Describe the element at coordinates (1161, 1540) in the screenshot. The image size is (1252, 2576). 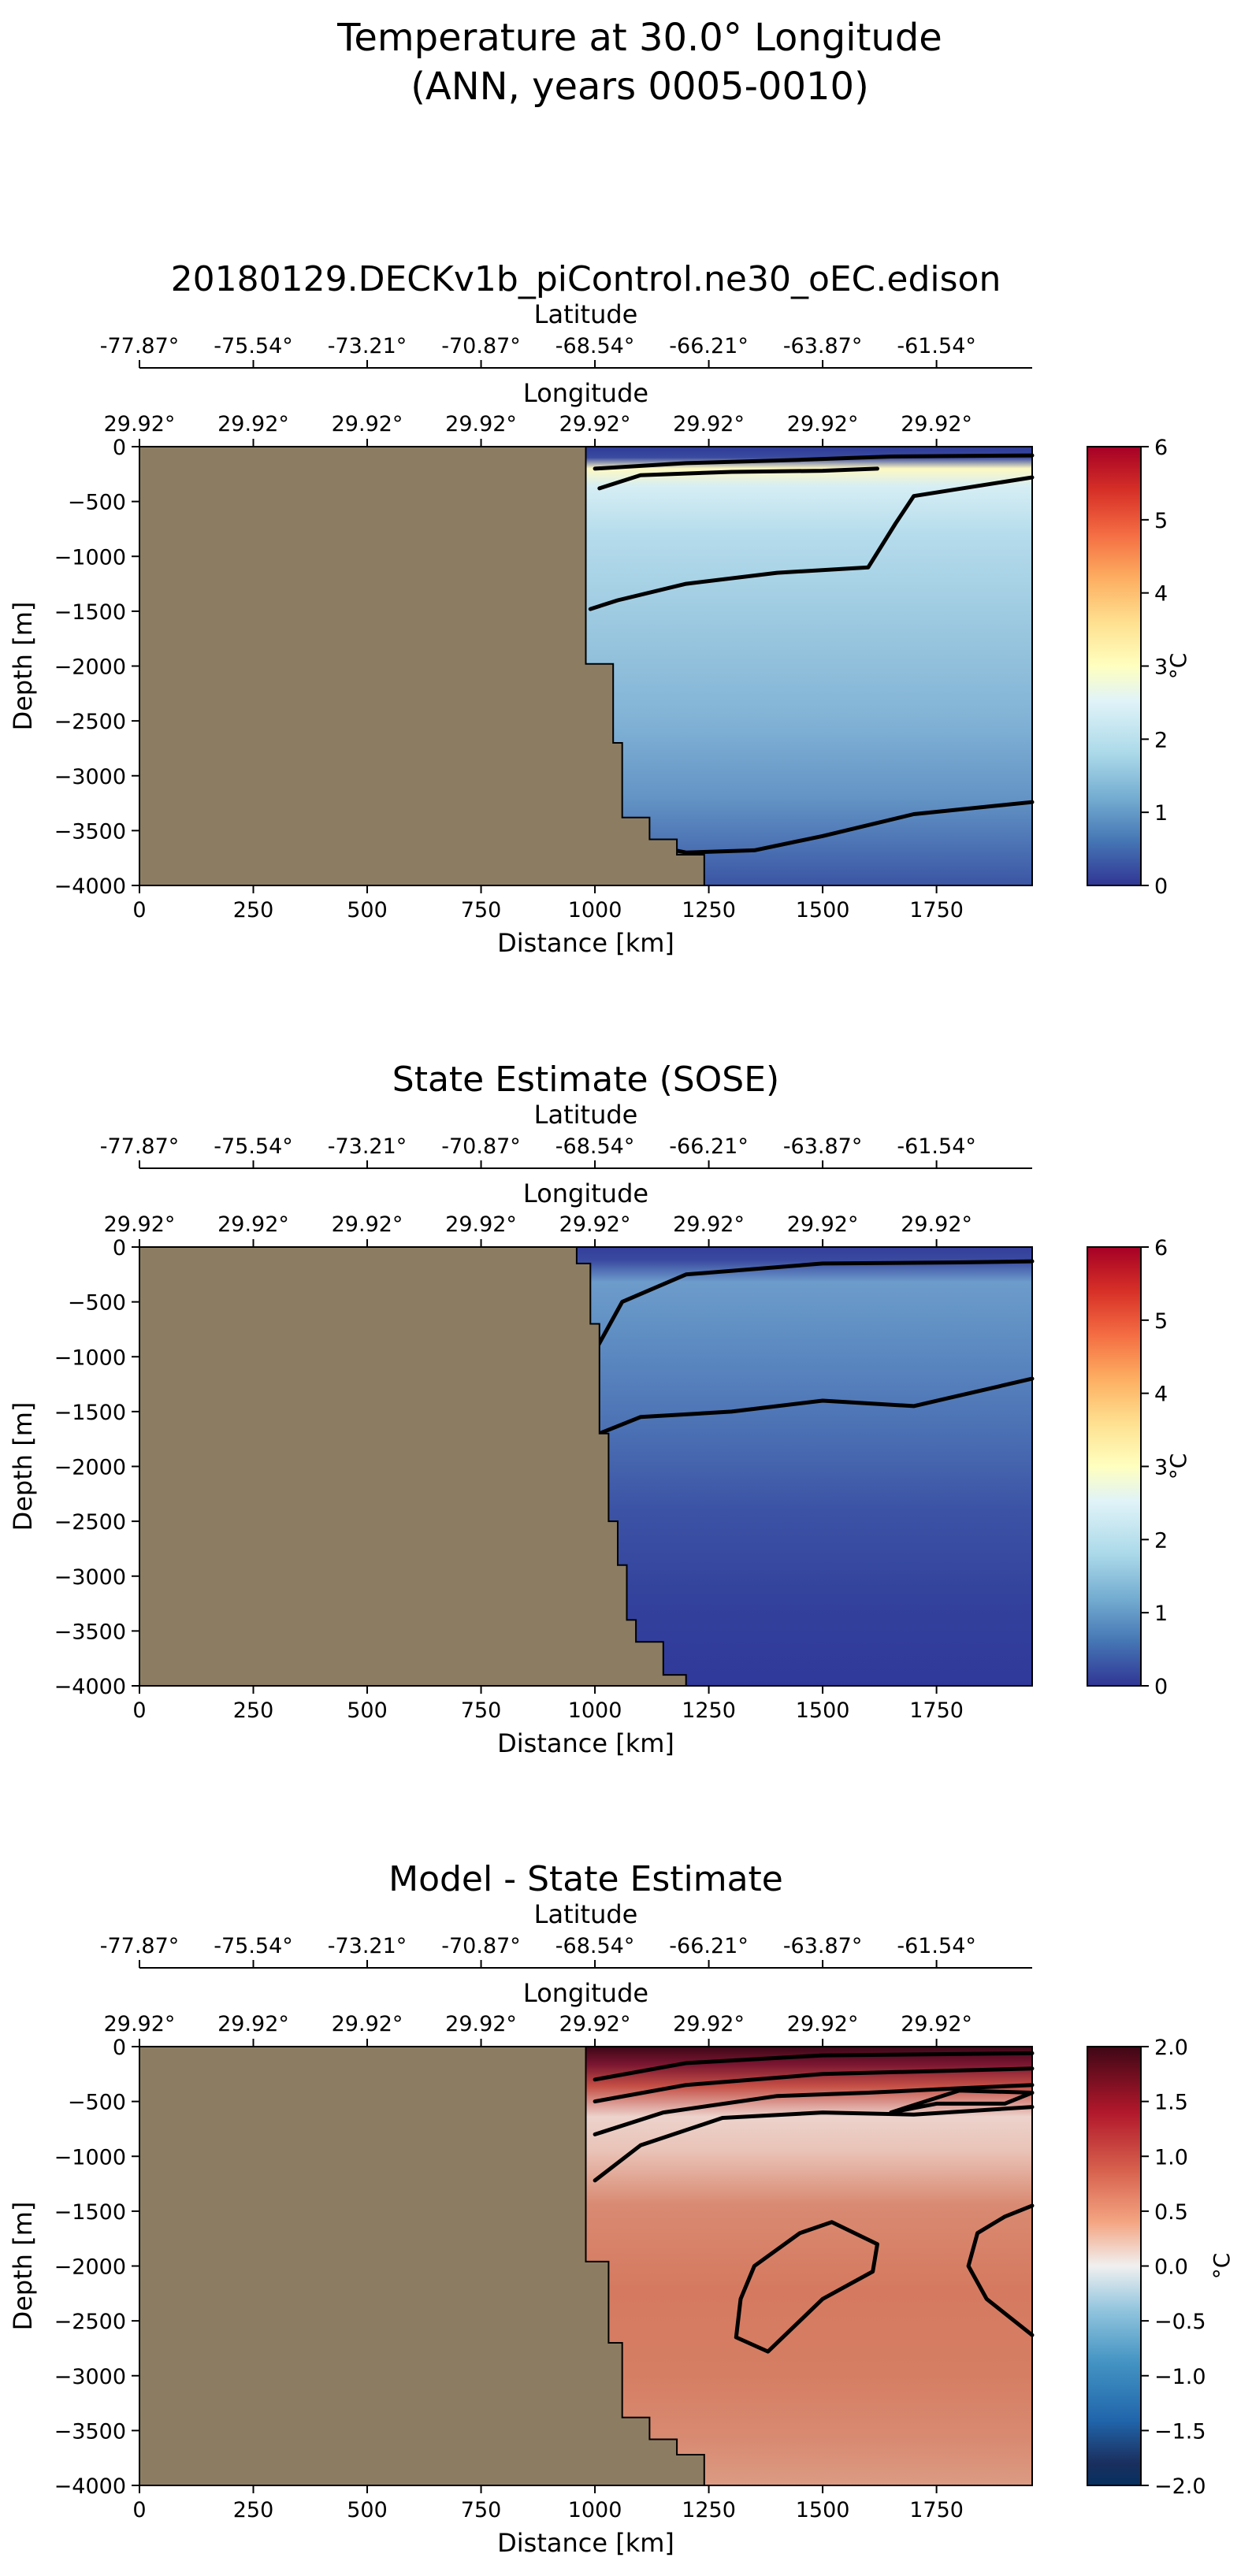
I see `colorbar-tick-label: 2` at that location.